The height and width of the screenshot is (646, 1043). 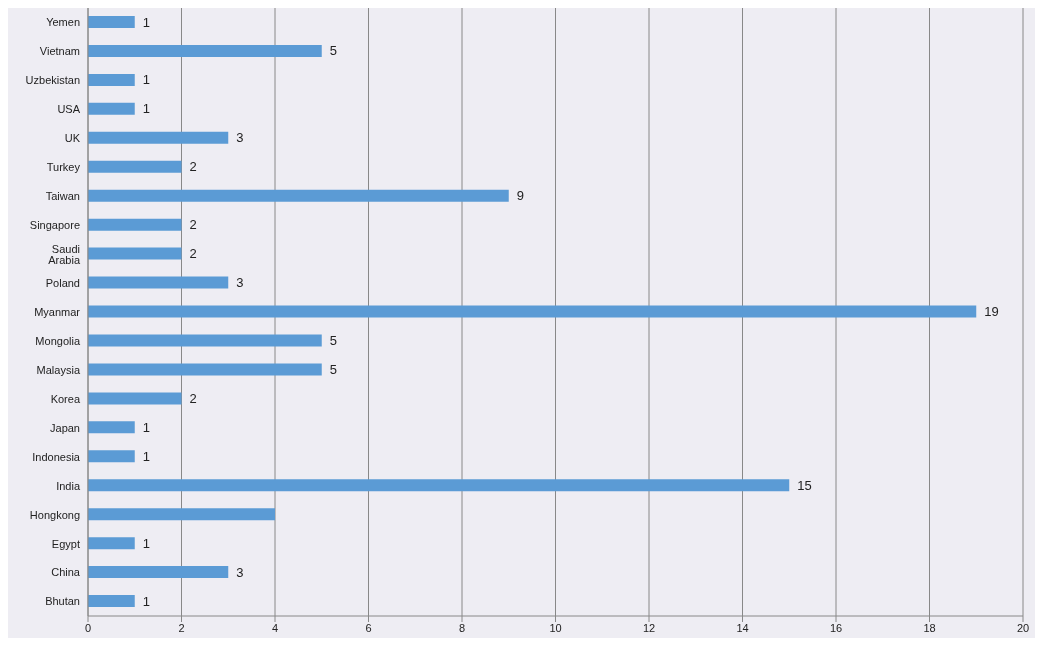 What do you see at coordinates (62, 282) in the screenshot?
I see `y-tick-label: Poland` at bounding box center [62, 282].